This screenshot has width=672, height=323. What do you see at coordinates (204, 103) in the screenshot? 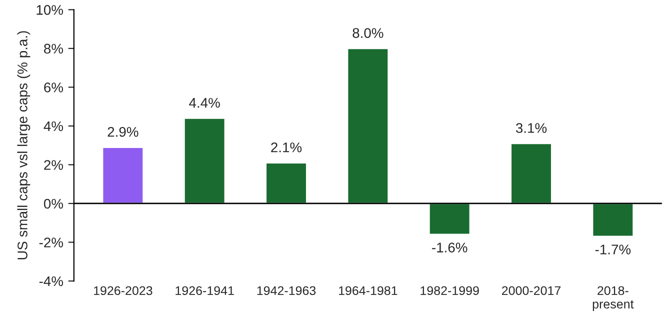
I see `data-label: 4.4%` at bounding box center [204, 103].